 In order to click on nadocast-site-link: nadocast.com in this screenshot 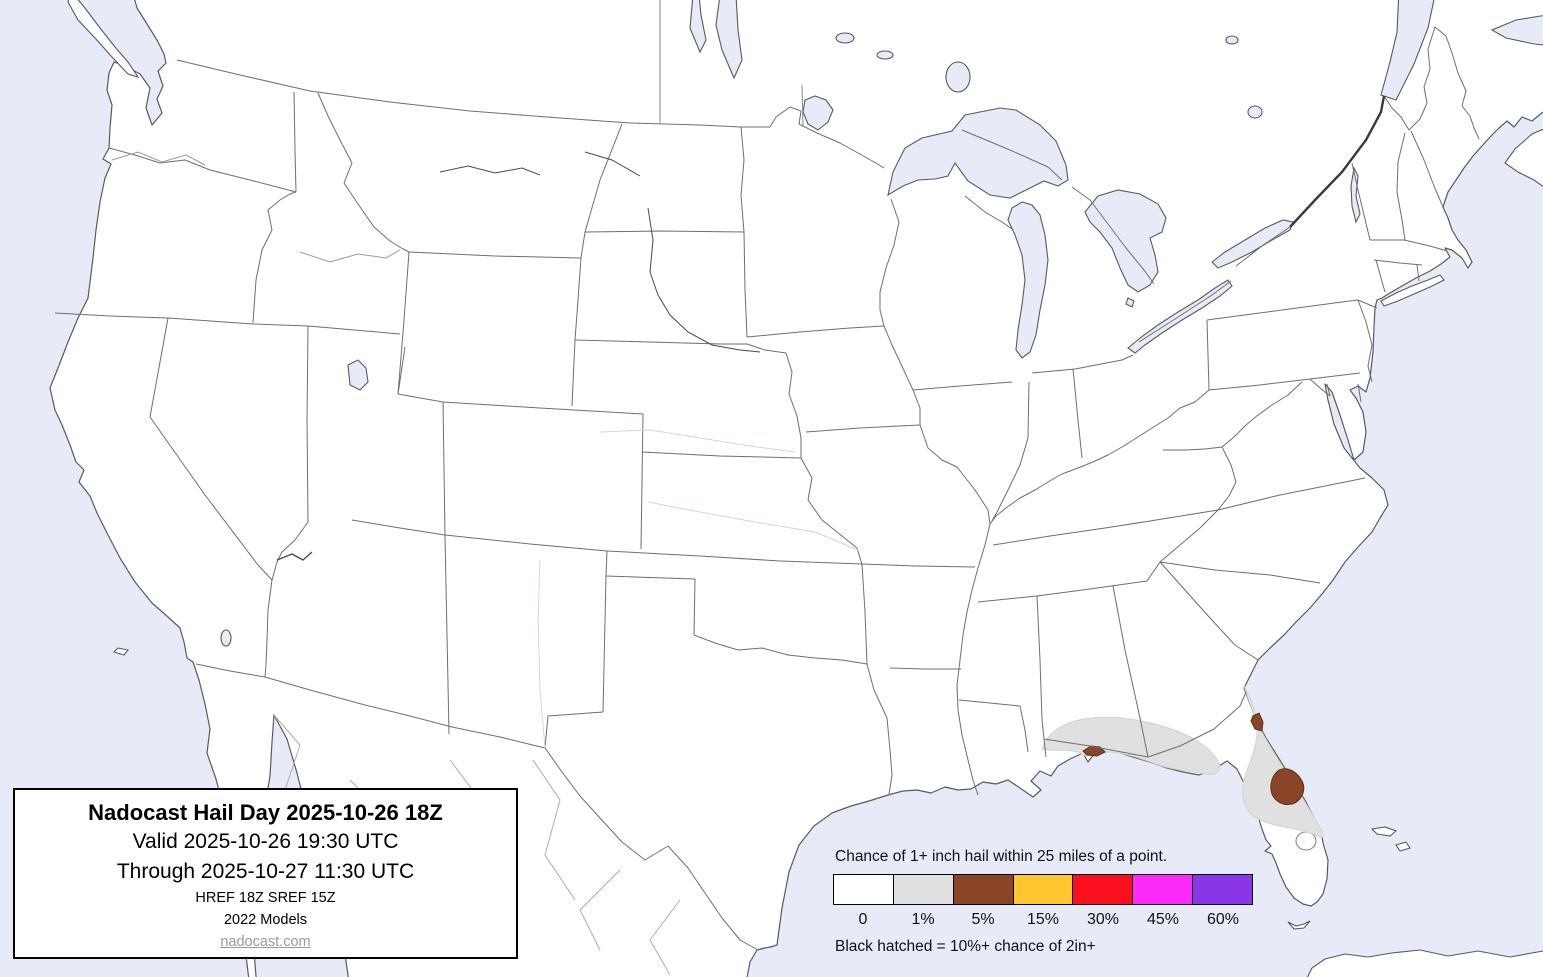, I will do `click(265, 942)`.